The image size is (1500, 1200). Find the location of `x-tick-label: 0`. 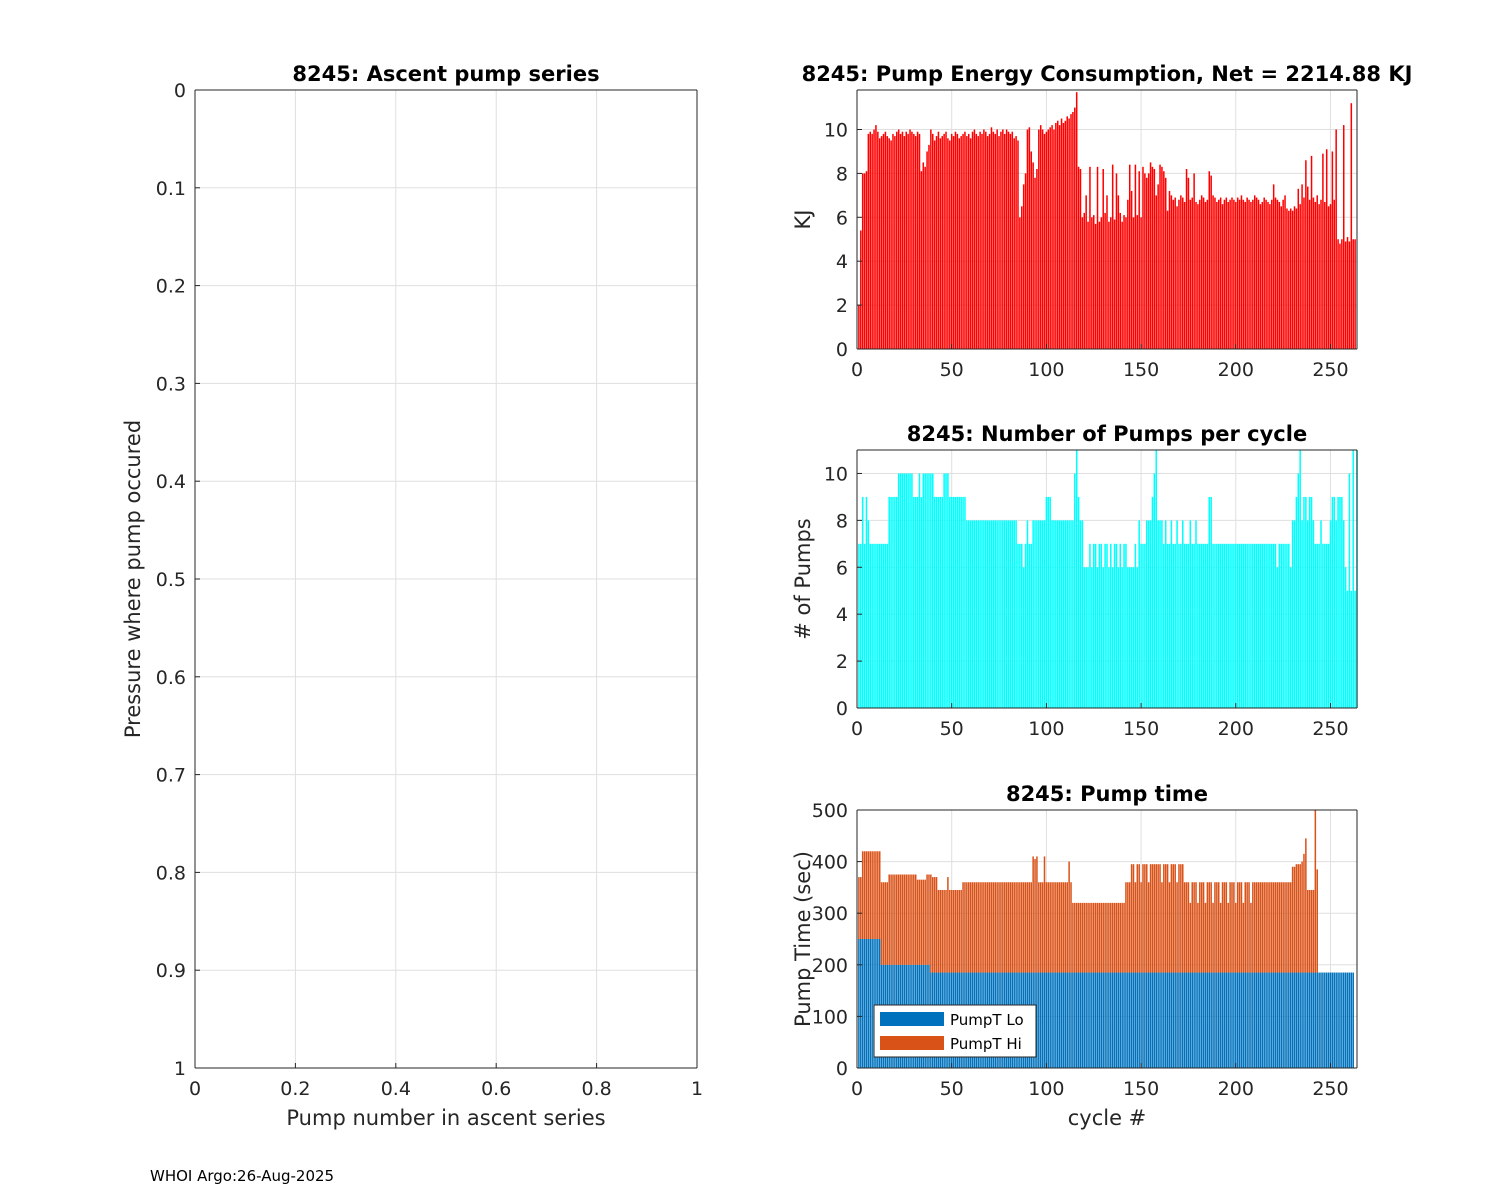

x-tick-label: 0 is located at coordinates (857, 1089).